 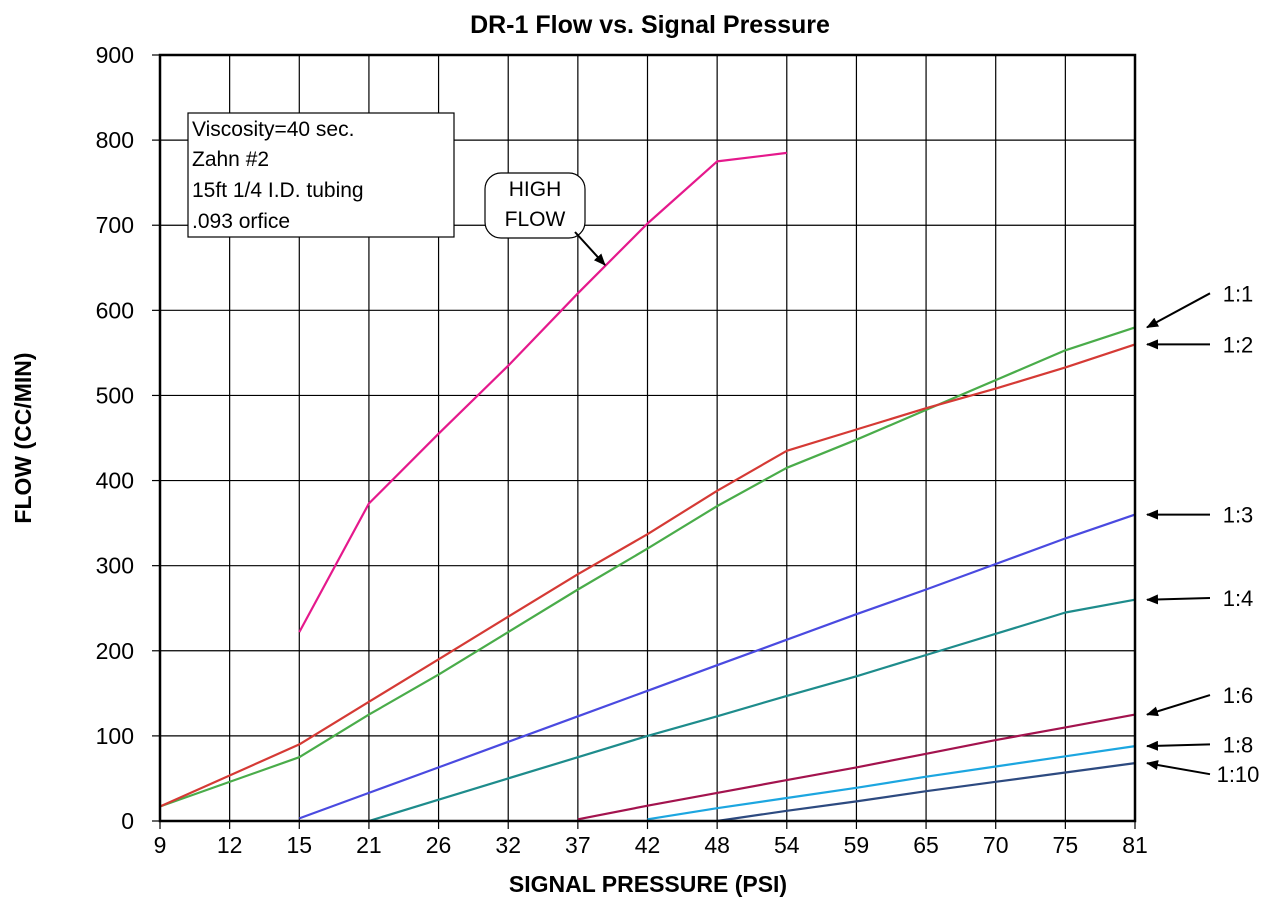 I want to click on y-tick-label: 400, so click(x=115, y=481).